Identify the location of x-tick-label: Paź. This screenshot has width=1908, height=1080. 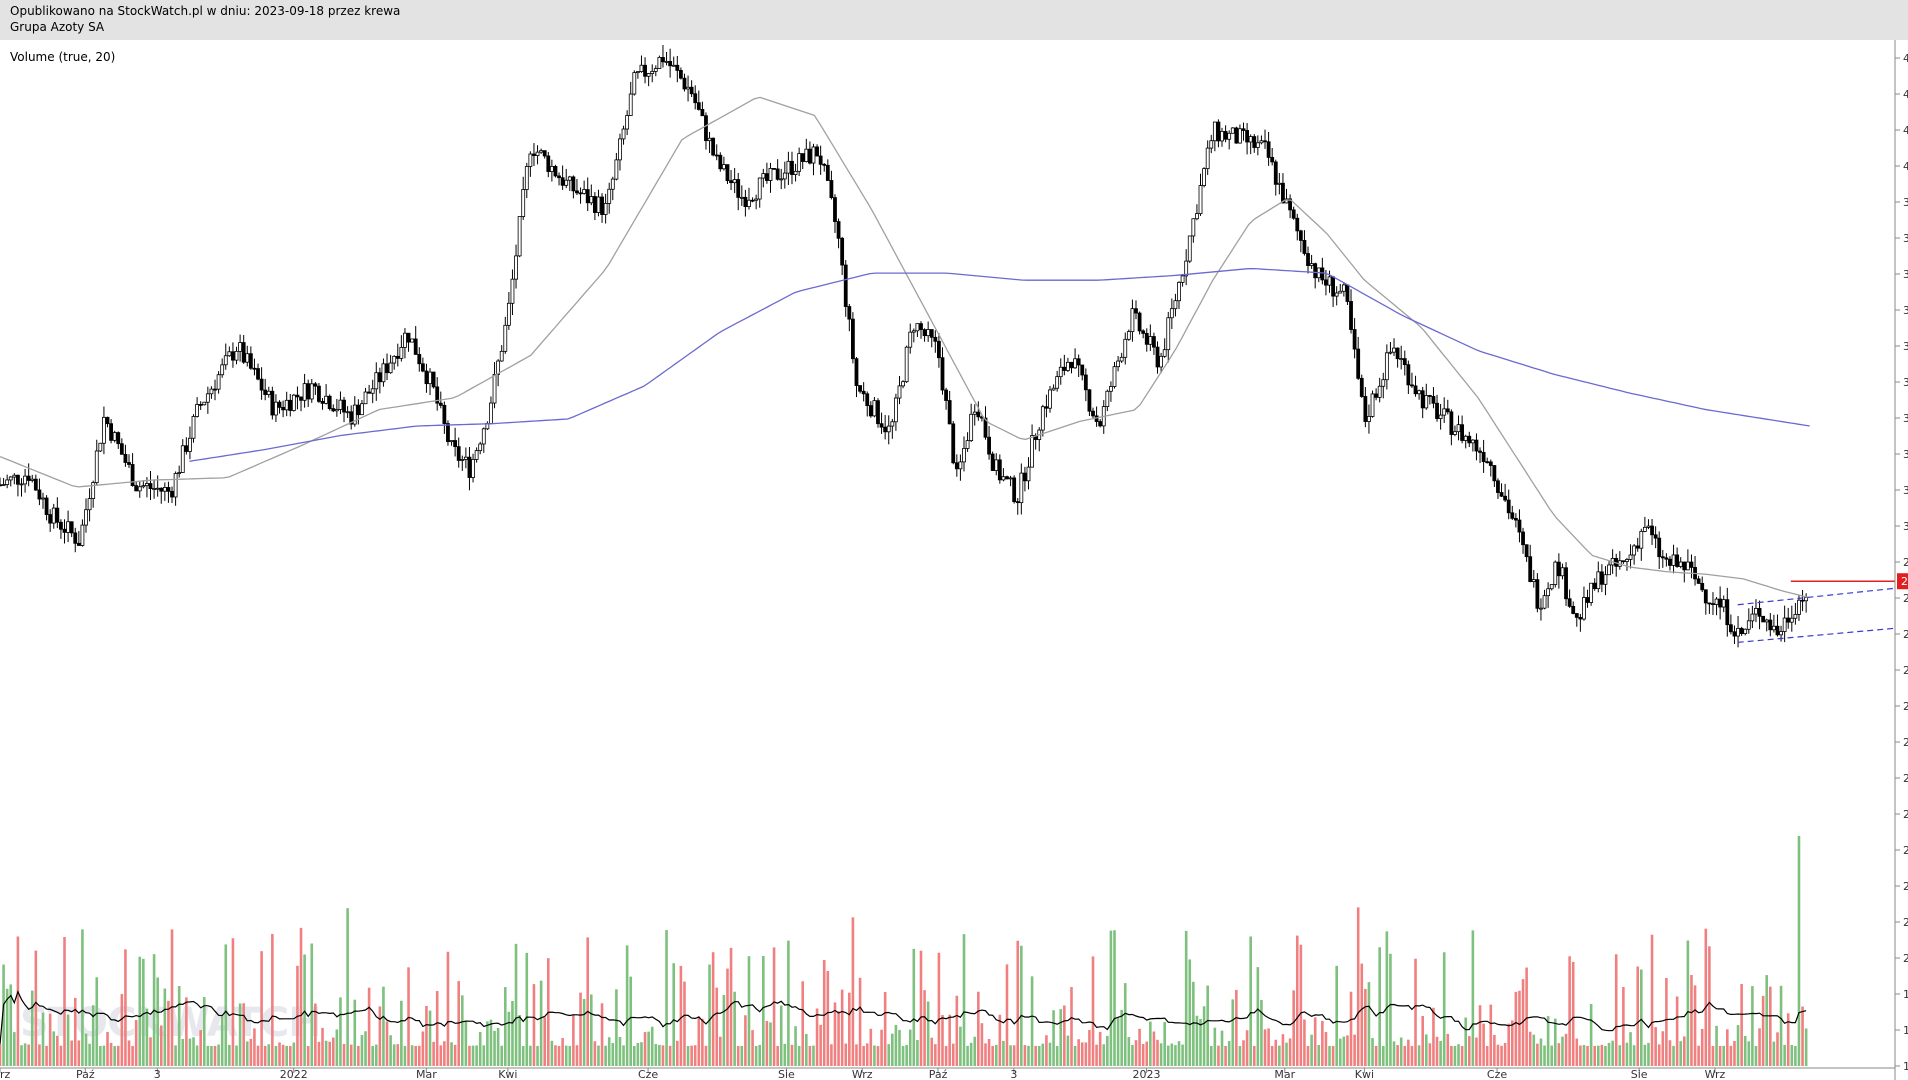
(938, 1074).